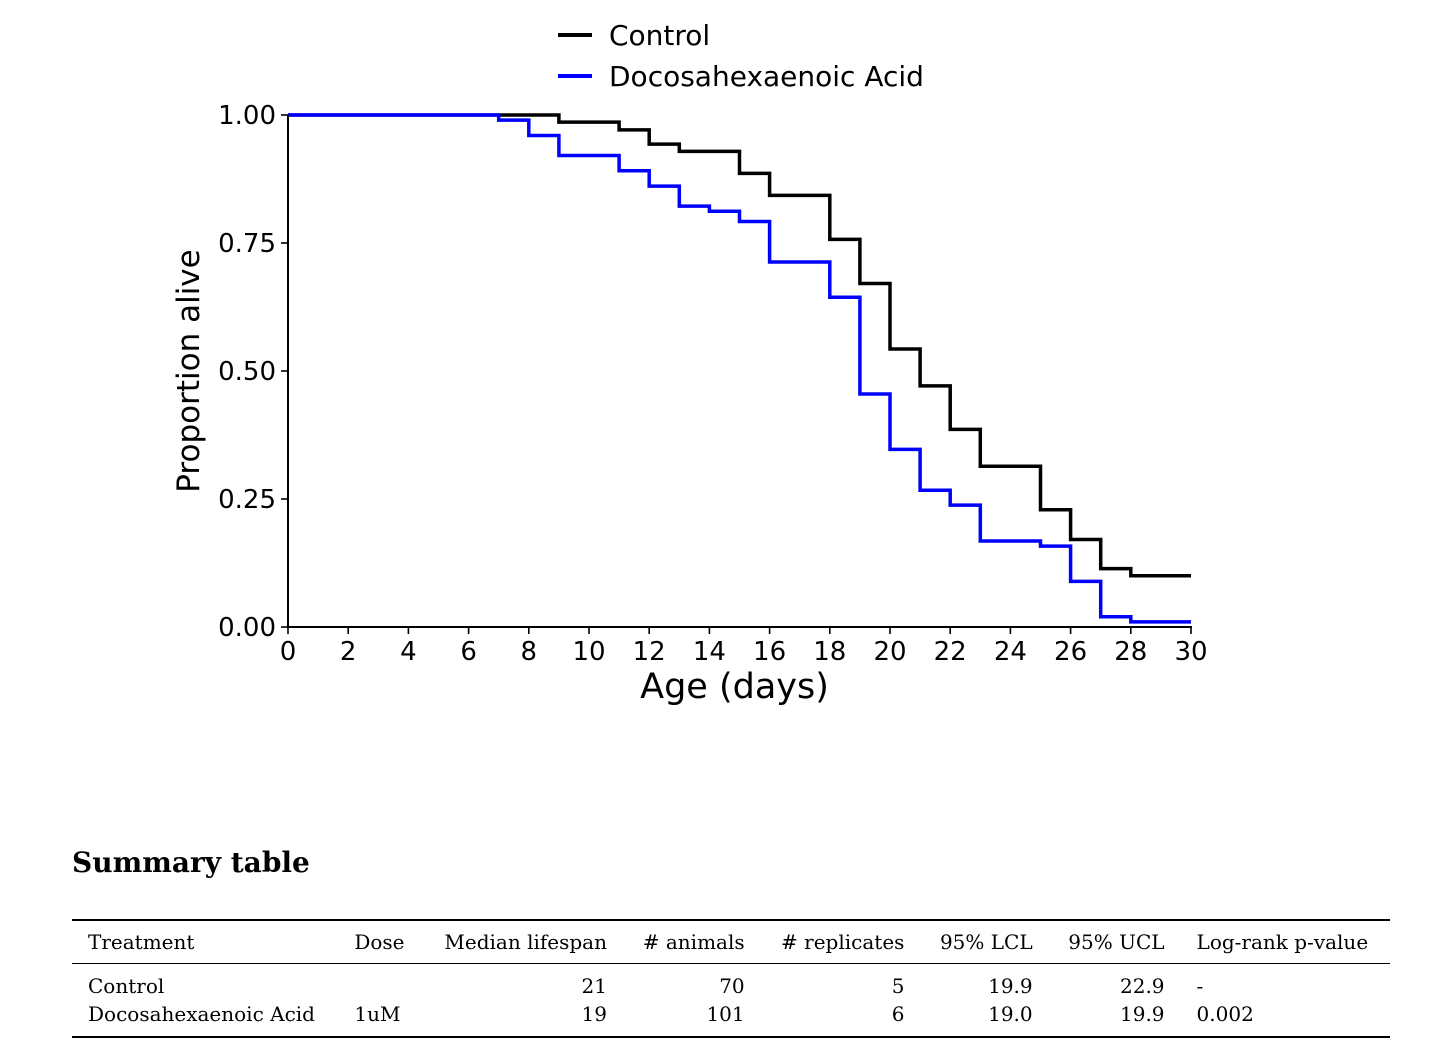 The height and width of the screenshot is (1052, 1448). I want to click on x-tick-label: 24, so click(1010, 652).